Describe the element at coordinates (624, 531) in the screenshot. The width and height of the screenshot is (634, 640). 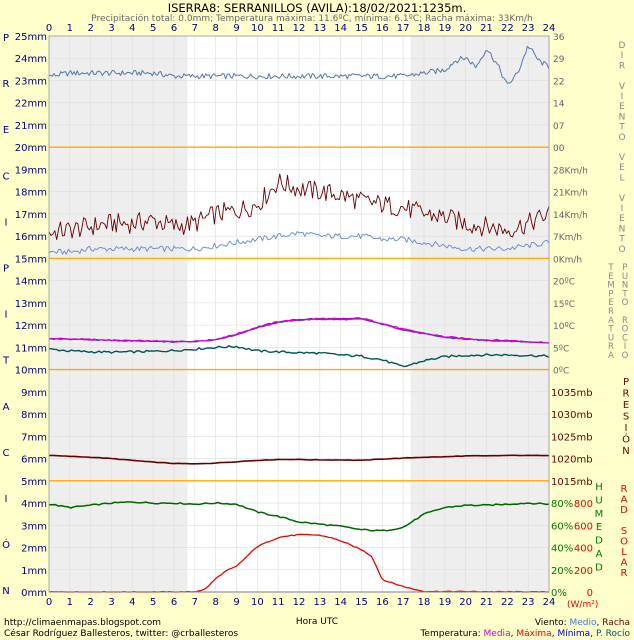
I see `rad-title-letter: S` at that location.